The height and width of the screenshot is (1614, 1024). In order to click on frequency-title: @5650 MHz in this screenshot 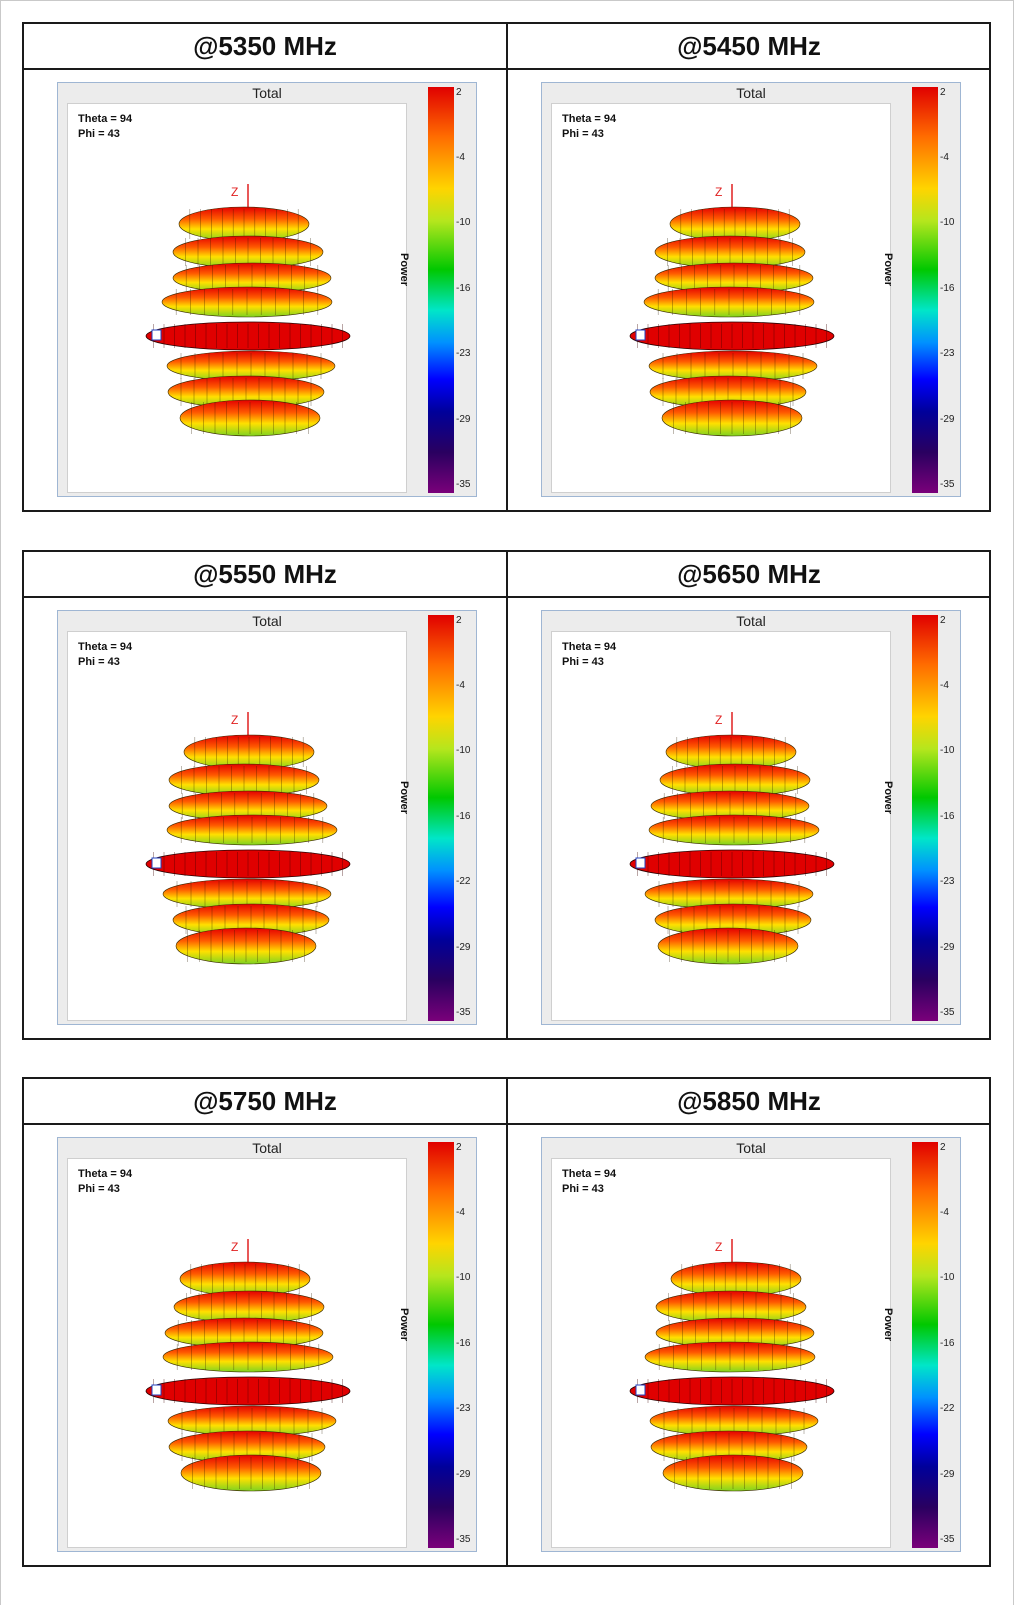, I will do `click(749, 574)`.